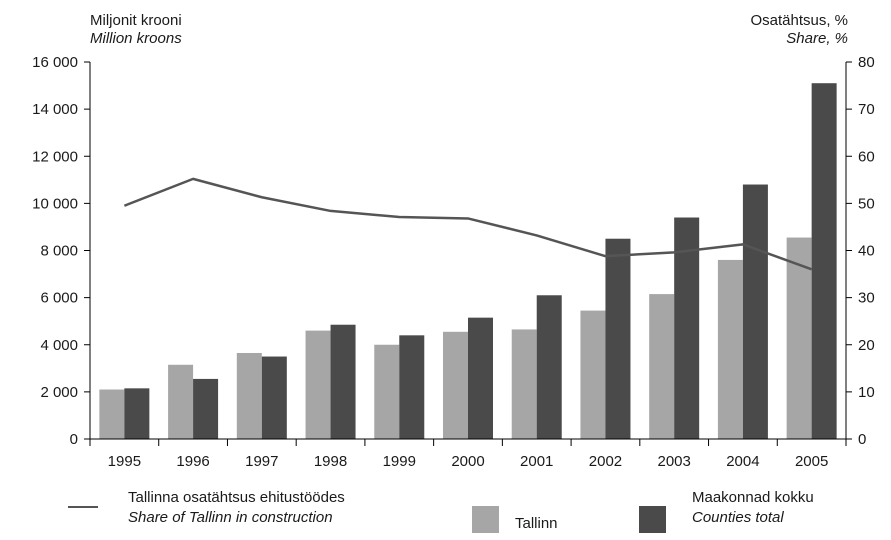 The width and height of the screenshot is (891, 540). I want to click on x-tick-label-1995: 1995, so click(124, 461).